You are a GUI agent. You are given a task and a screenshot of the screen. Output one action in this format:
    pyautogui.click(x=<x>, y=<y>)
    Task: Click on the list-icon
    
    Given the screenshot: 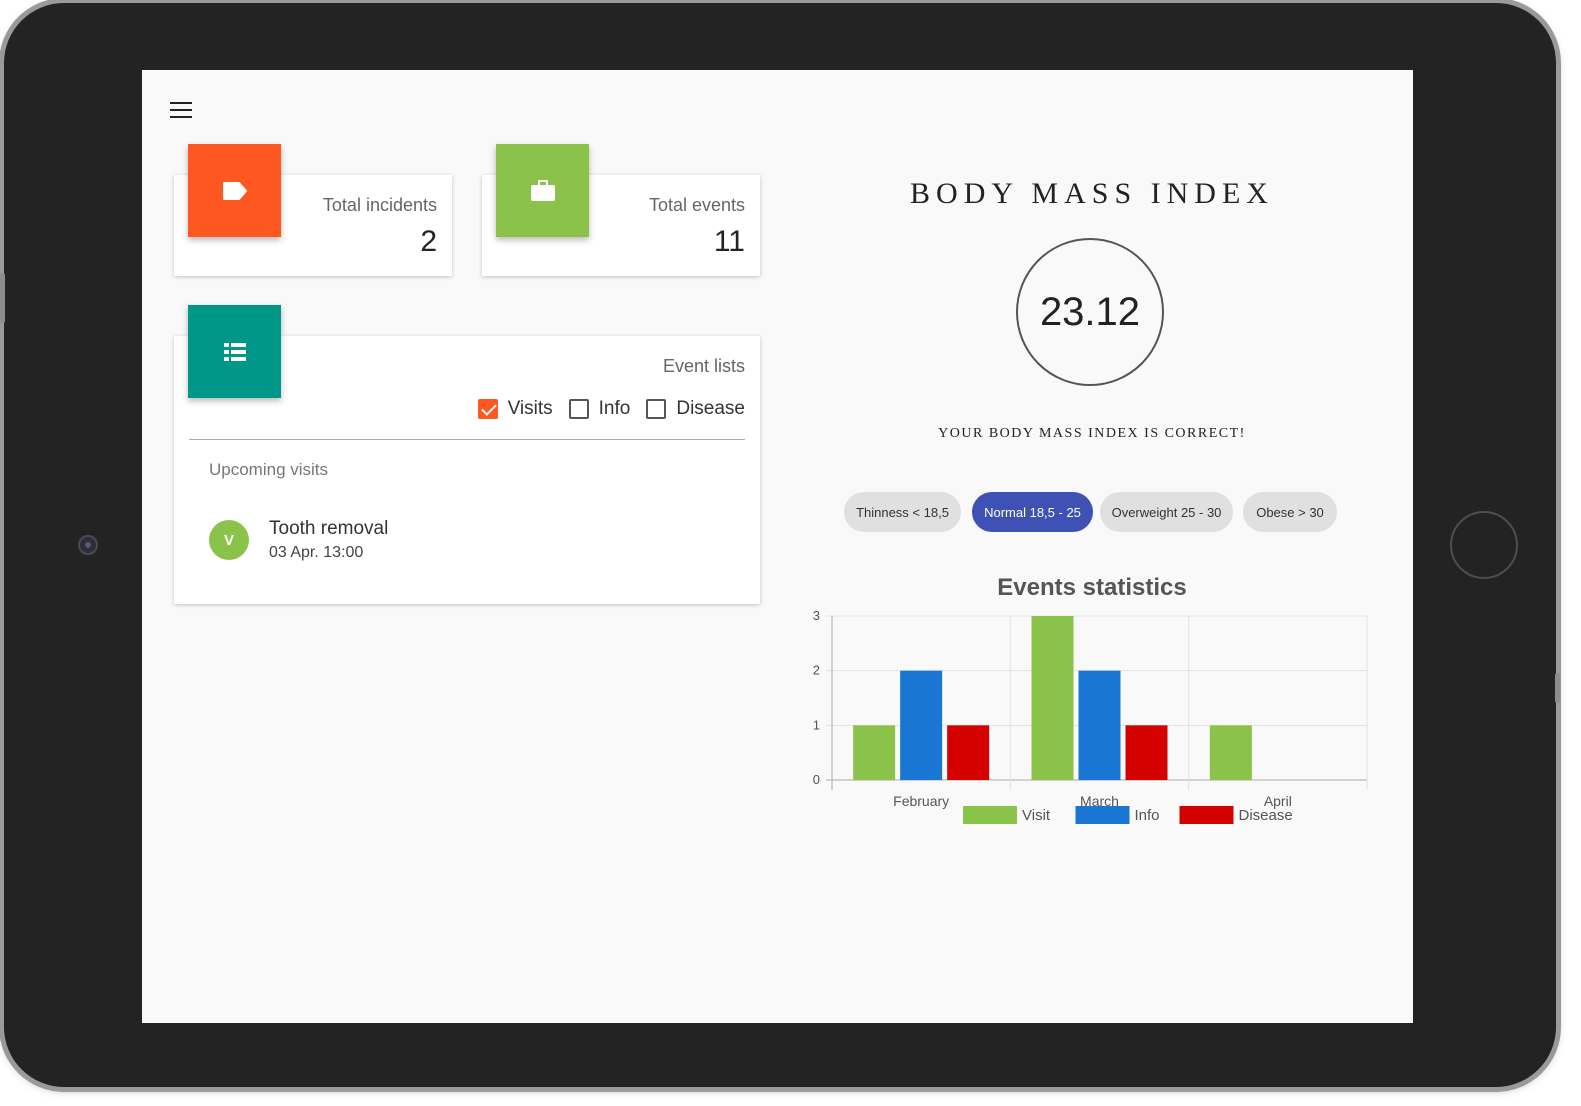 What is the action you would take?
    pyautogui.click(x=234, y=351)
    